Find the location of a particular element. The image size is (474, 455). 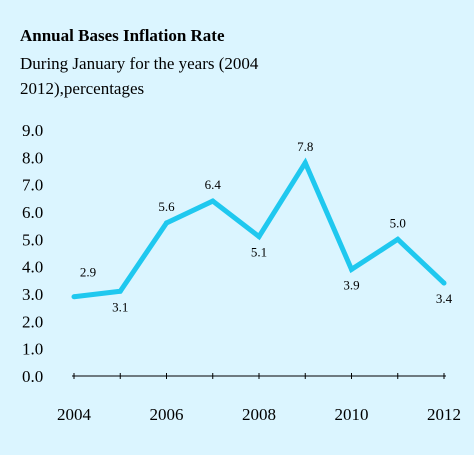

data-label: 5.1 is located at coordinates (259, 252).